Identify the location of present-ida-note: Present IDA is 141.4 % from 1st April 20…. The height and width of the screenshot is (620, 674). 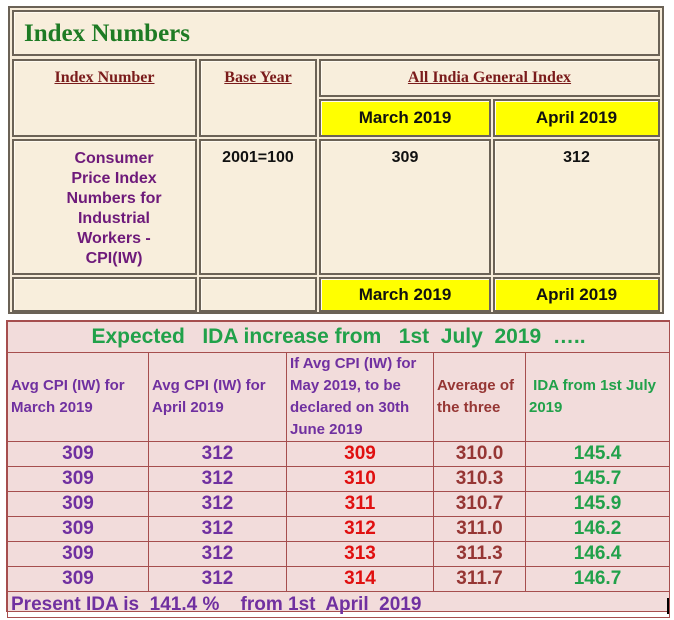
(338, 604).